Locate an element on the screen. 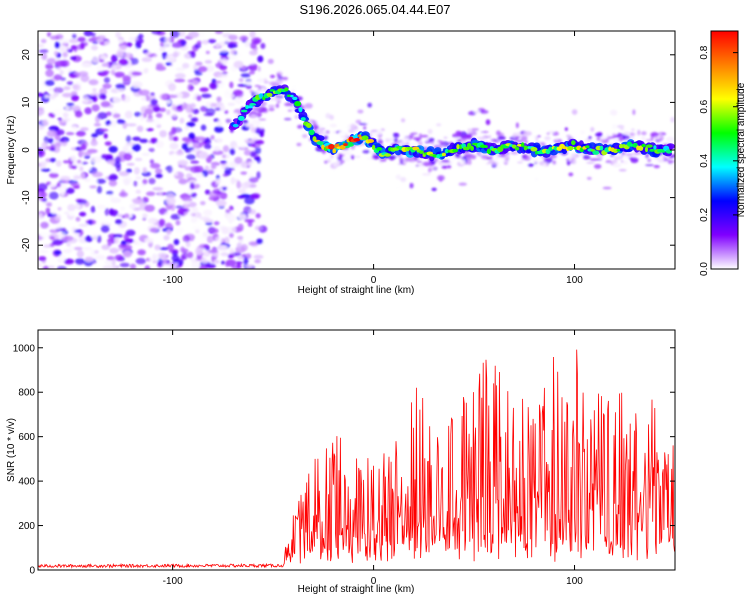 Image resolution: width=750 pixels, height=600 pixels. ridge-blob is located at coordinates (319, 138).